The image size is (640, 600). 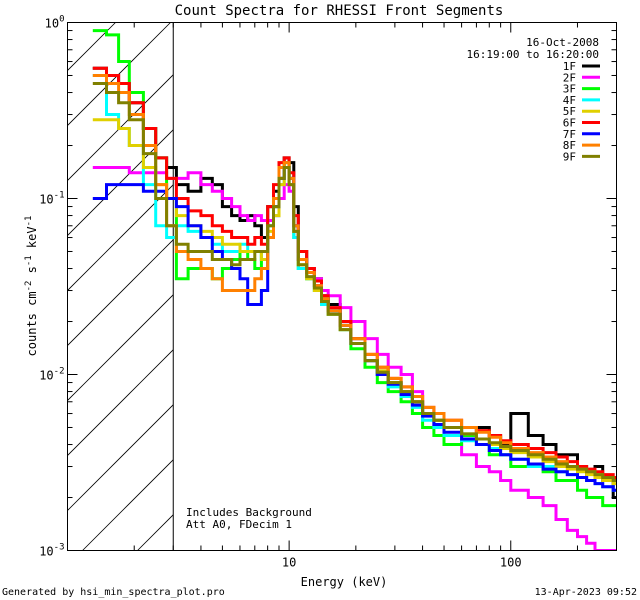 What do you see at coordinates (569, 111) in the screenshot?
I see `legend-label-5F: 5F` at bounding box center [569, 111].